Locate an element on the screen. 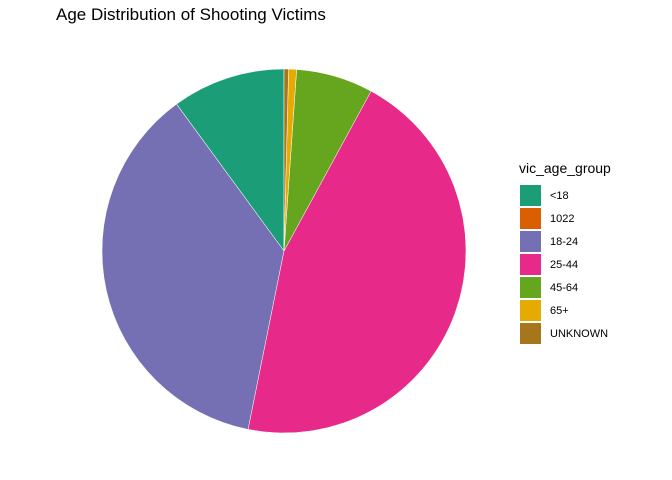  legend-label: <18 is located at coordinates (559, 195).